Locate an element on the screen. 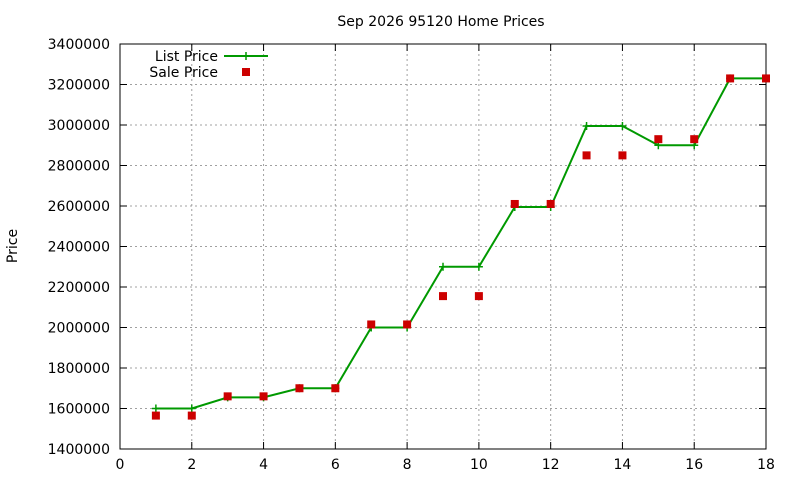  chart-title: Sep 2026 95120 Home Prices is located at coordinates (440, 22).